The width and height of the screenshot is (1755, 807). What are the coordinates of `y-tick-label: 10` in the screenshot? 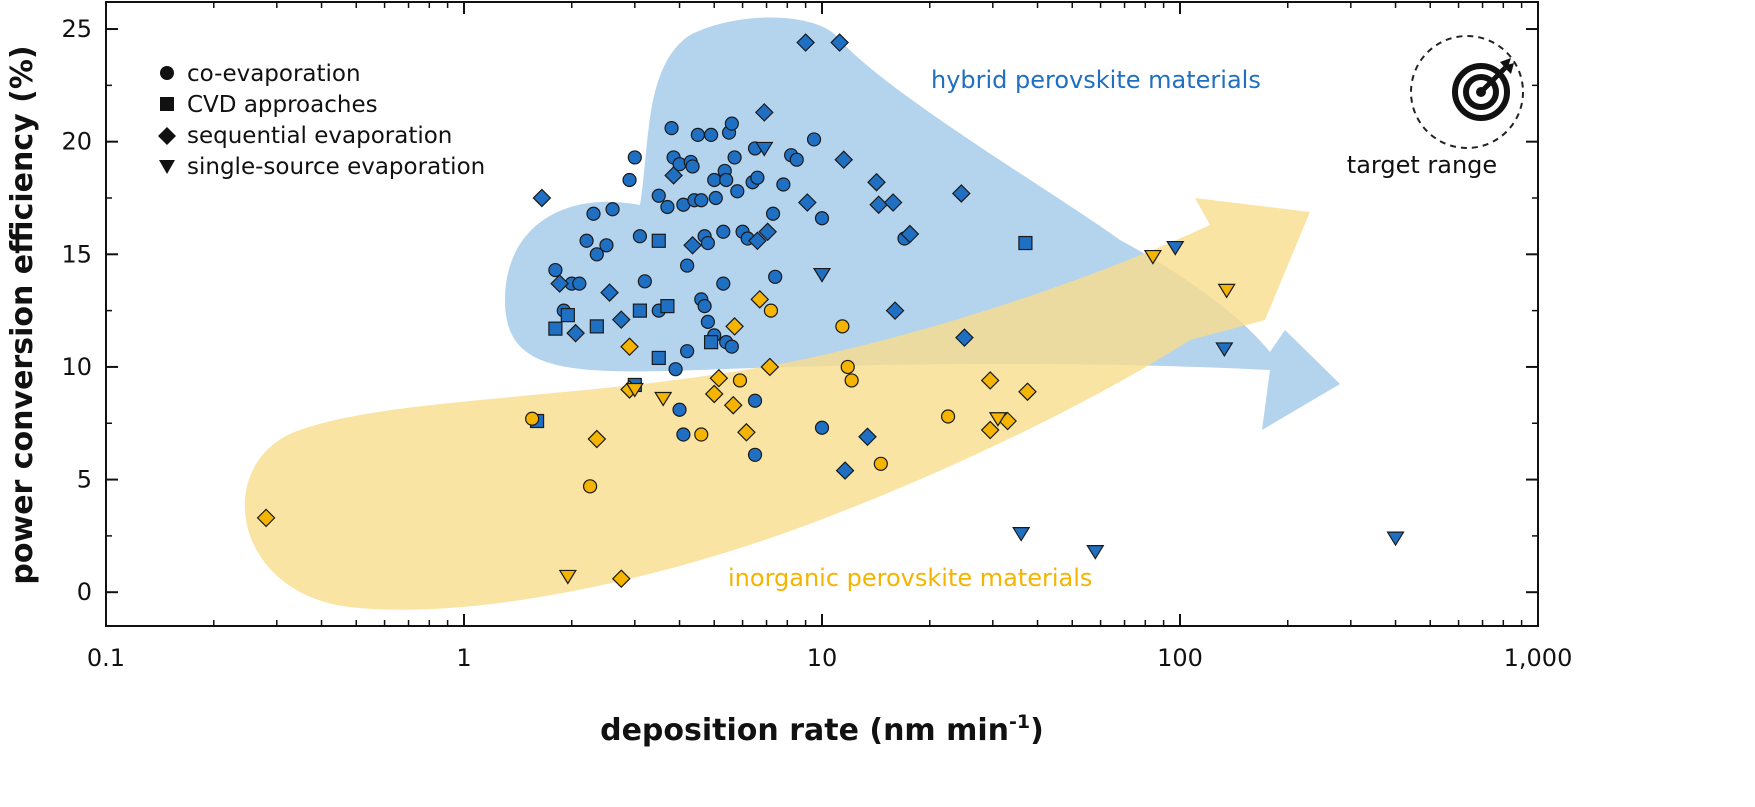 It's located at (76, 367).